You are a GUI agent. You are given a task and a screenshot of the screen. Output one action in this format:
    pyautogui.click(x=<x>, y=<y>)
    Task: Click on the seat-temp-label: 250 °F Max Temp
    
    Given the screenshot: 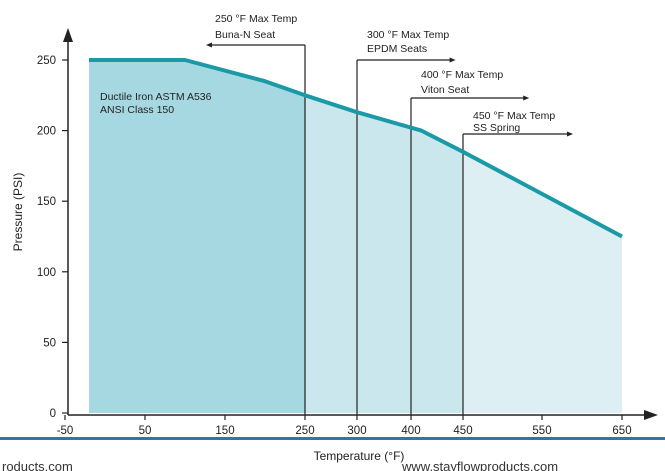 What is the action you would take?
    pyautogui.click(x=256, y=19)
    